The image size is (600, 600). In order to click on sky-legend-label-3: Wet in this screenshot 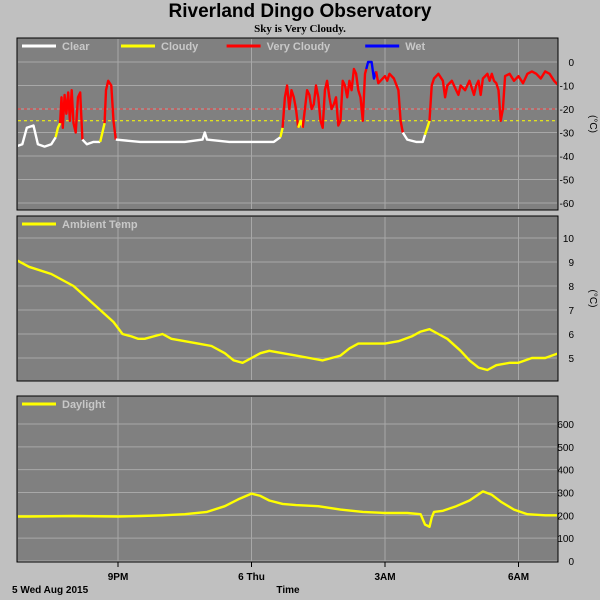, I will do `click(415, 47)`.